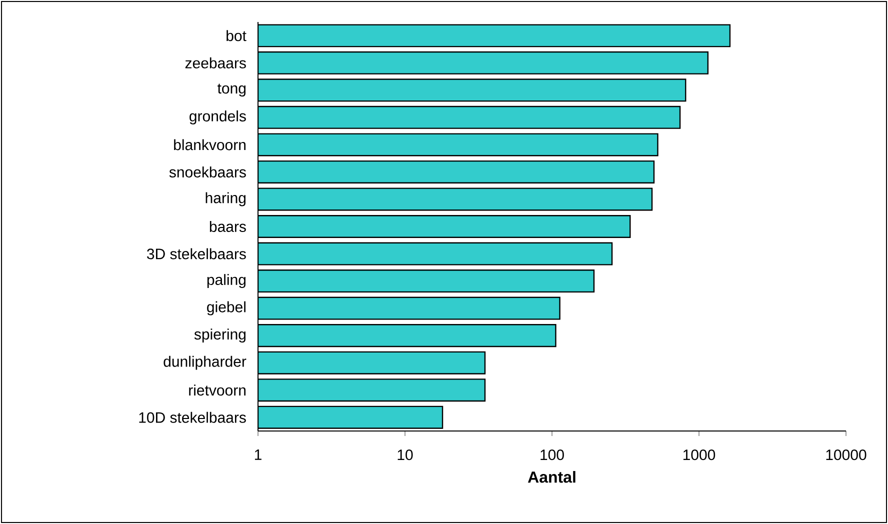  Describe the element at coordinates (405, 455) in the screenshot. I see `x-tick-label: 10` at that location.